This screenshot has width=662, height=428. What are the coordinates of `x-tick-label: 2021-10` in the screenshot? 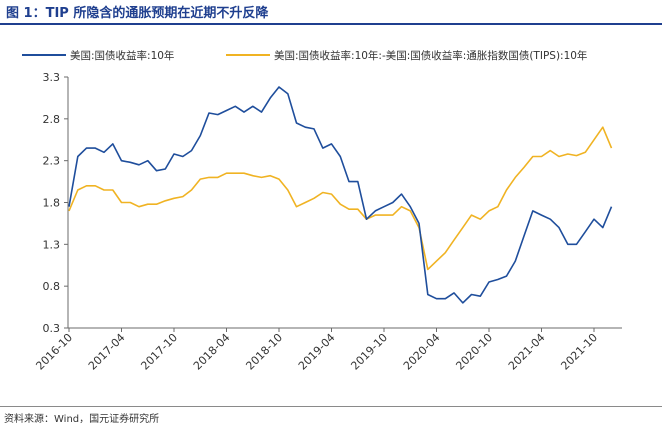 It's located at (579, 352).